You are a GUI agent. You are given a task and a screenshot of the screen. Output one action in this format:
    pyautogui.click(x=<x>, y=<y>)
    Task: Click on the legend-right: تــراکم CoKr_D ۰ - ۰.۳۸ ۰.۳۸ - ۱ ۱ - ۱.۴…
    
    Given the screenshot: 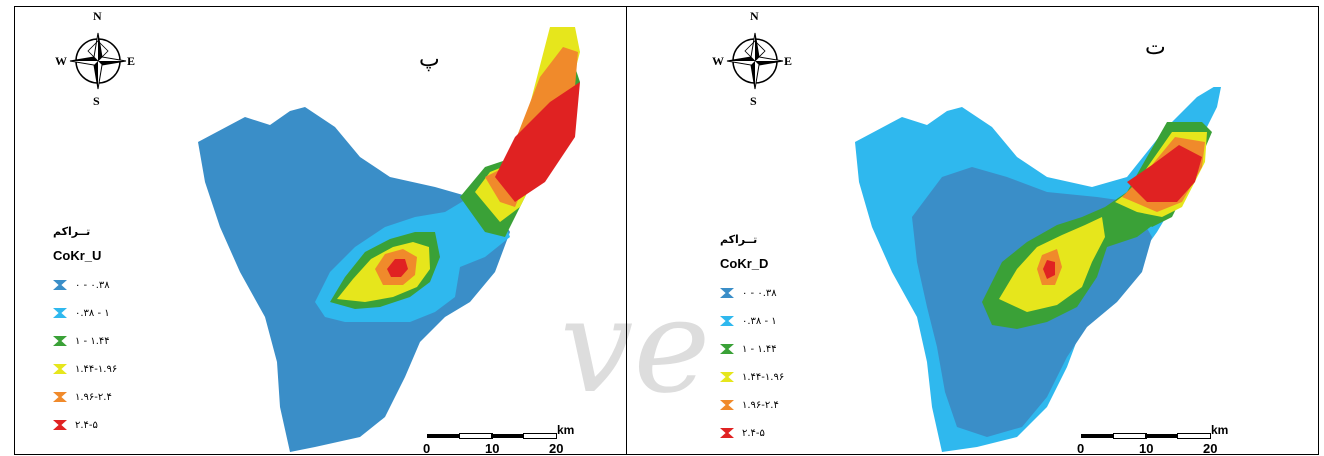 What is the action you would take?
    pyautogui.click(x=780, y=340)
    